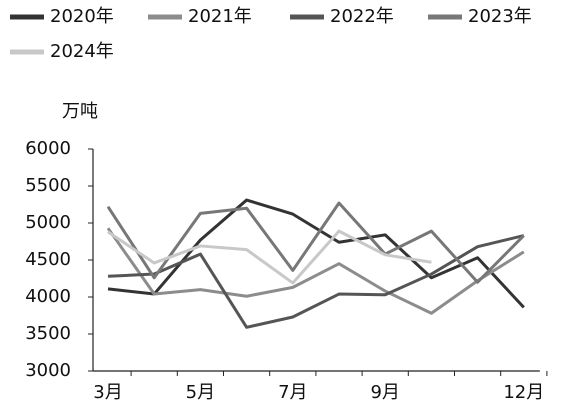  What do you see at coordinates (48, 222) in the screenshot?
I see `y-tick-label: 5000` at bounding box center [48, 222].